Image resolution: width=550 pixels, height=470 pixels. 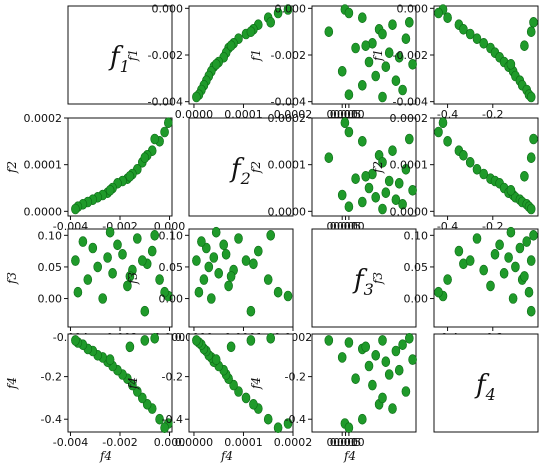 I want to click on x-tick-label: 0.000, so click(x=342, y=442).